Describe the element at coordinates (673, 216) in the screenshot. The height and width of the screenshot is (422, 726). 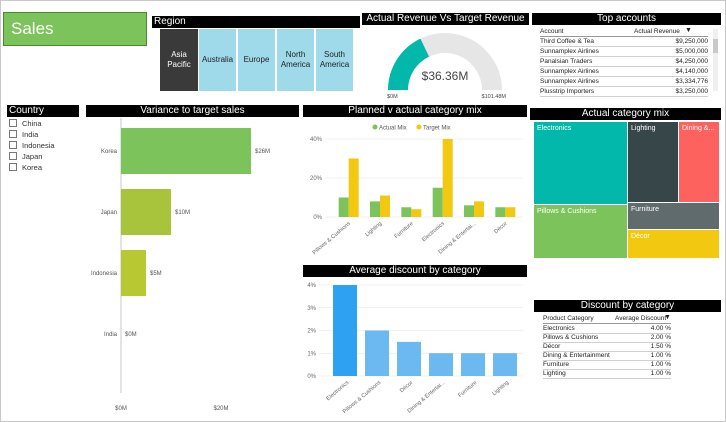
I see `treemap-tile: Furniture` at that location.